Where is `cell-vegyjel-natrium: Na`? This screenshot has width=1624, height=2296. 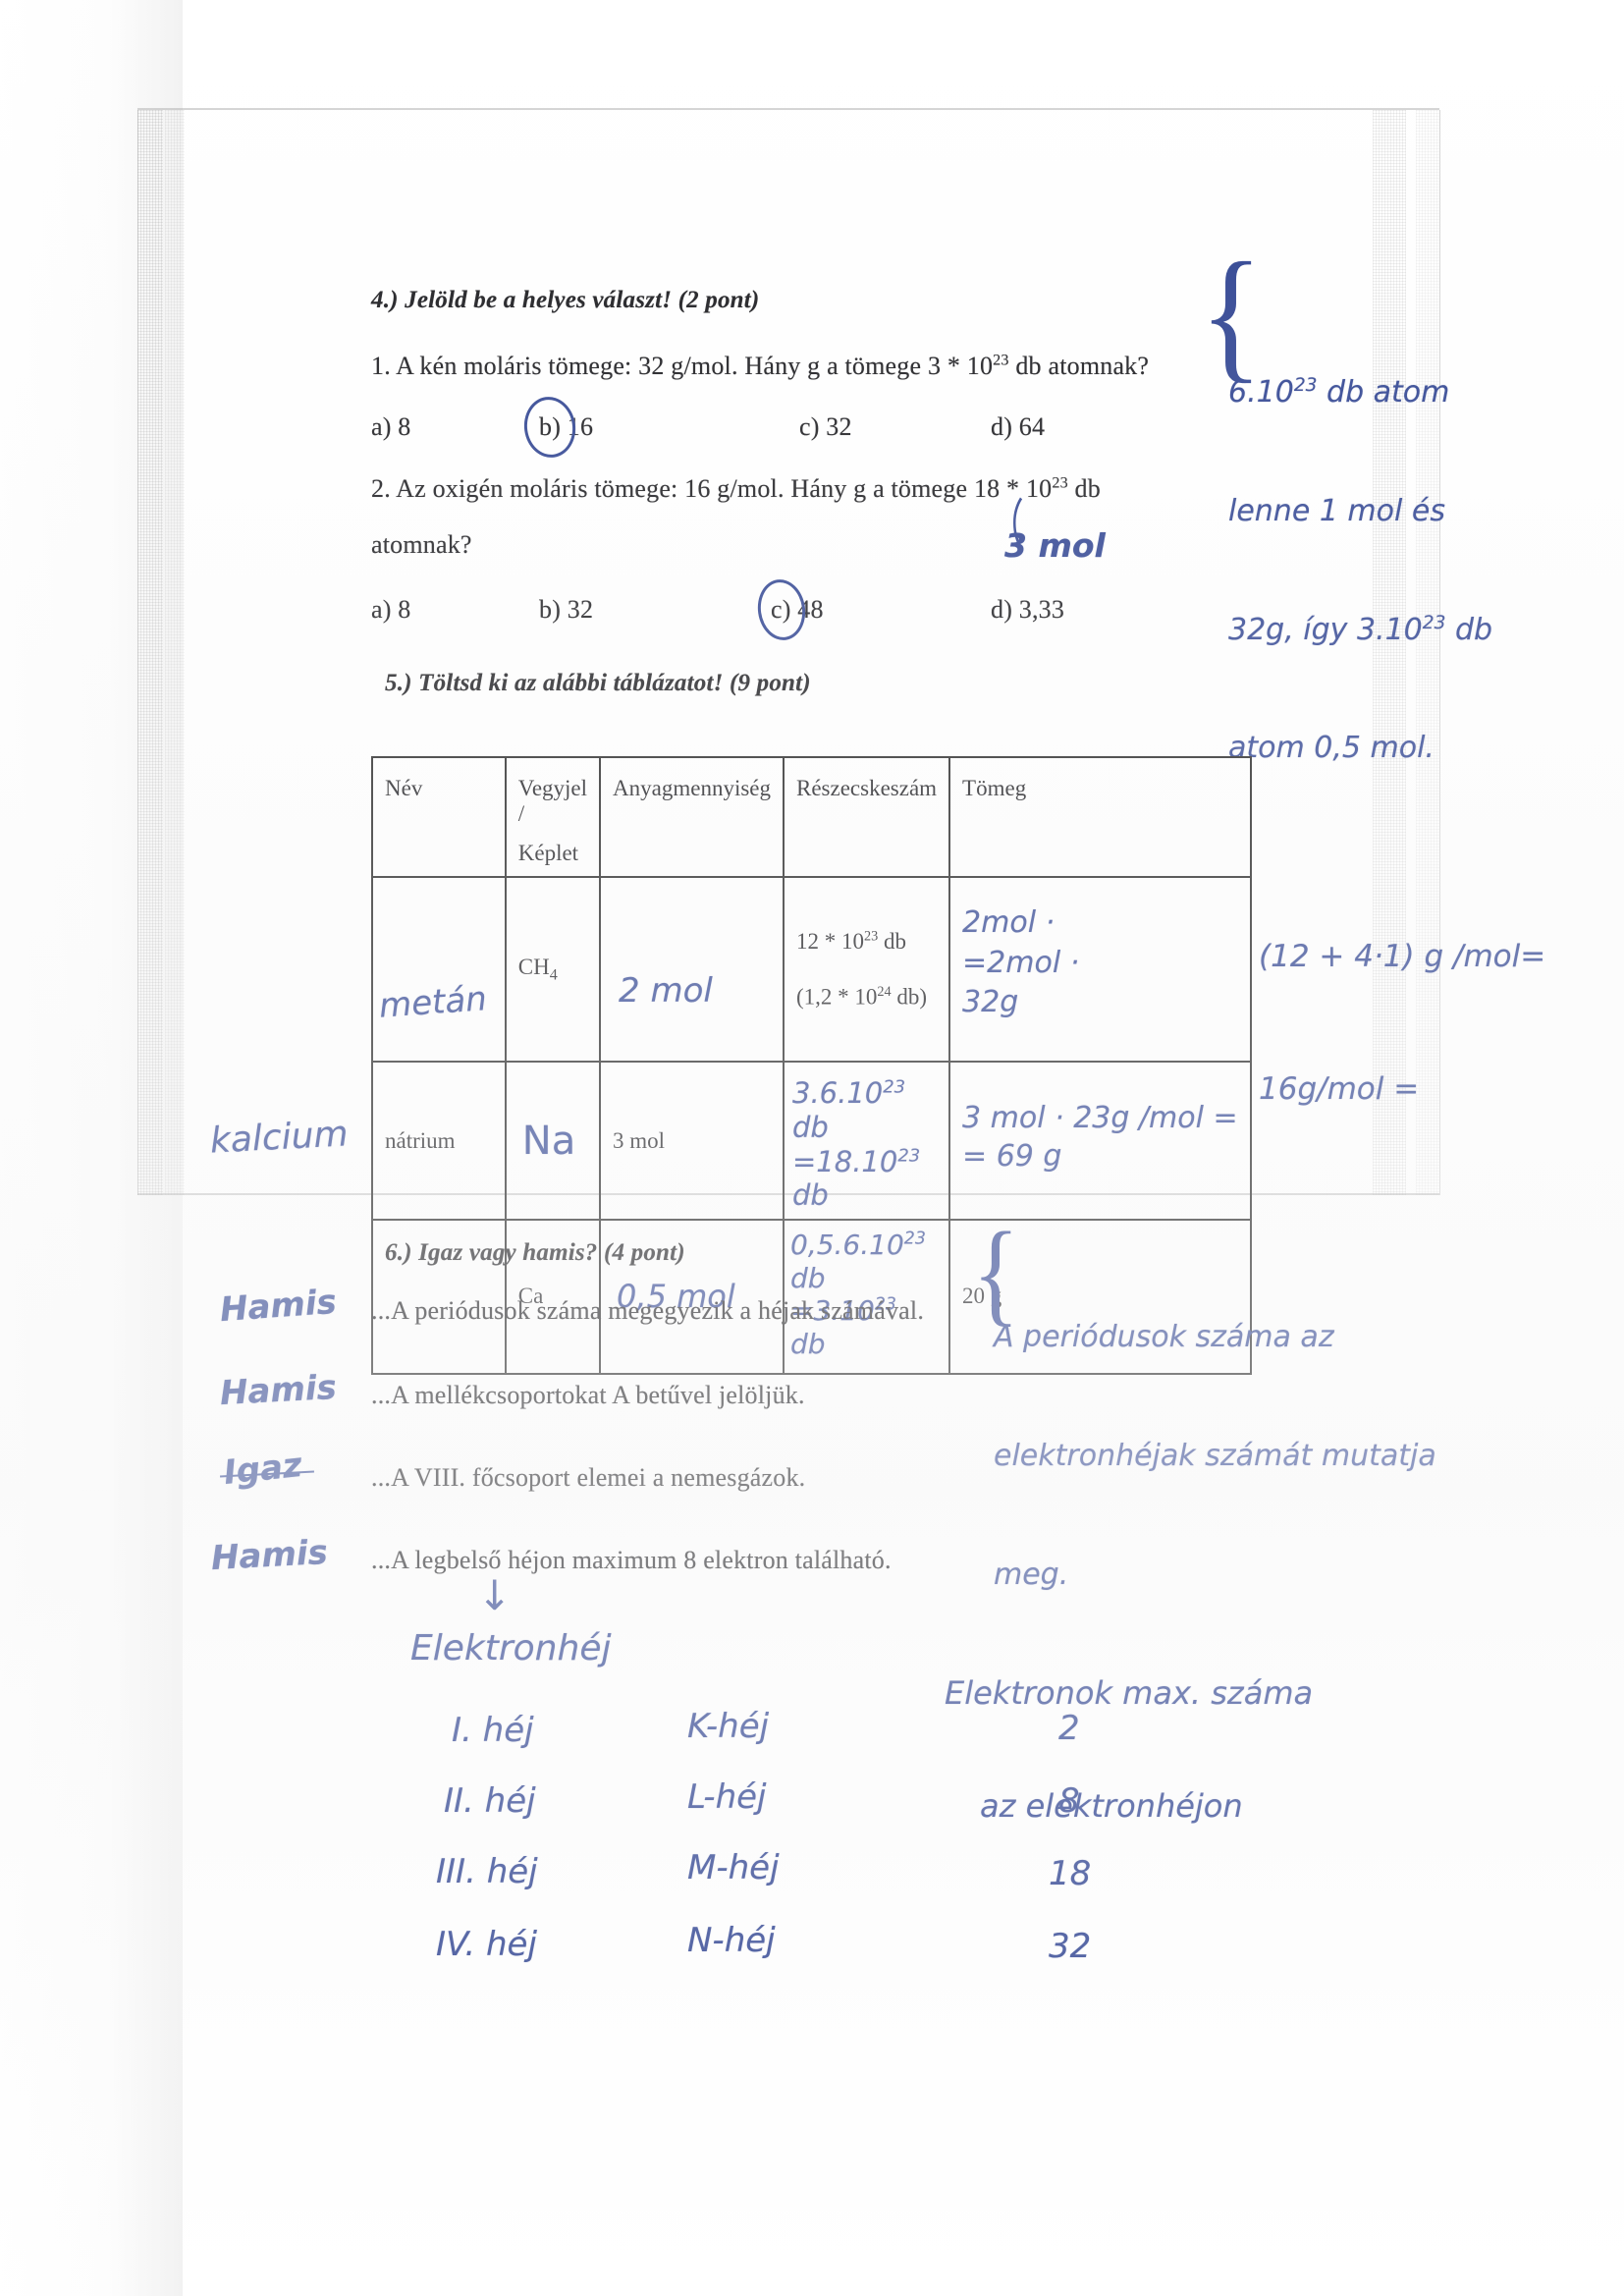 cell-vegyjel-natrium: Na is located at coordinates (553, 1141).